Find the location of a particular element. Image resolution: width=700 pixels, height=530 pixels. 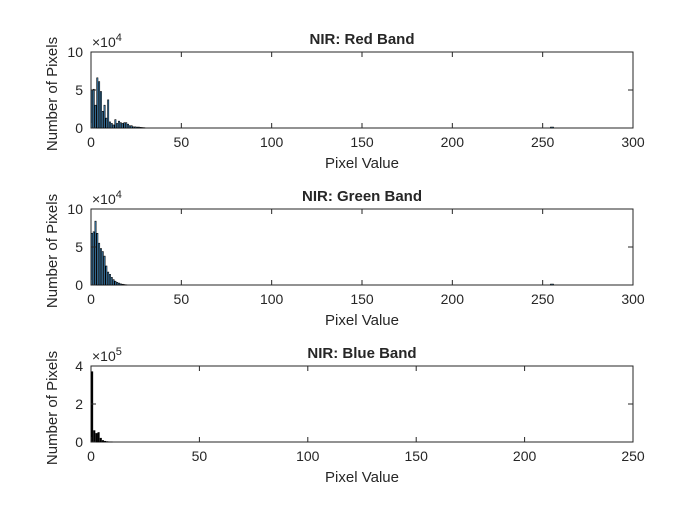

y-tick-label: 4 is located at coordinates (79, 366).